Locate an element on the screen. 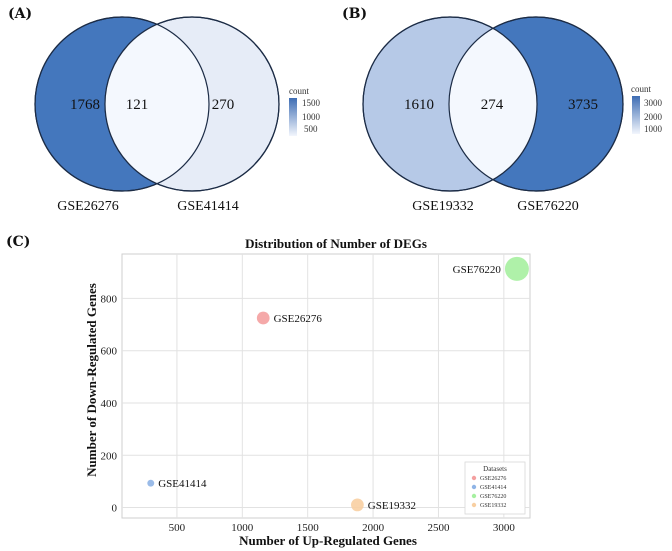 The width and height of the screenshot is (672, 551). scatter-legend-items: GSE26276 GSE41414 GSE76220 GSE19332 is located at coordinates (488, 492).